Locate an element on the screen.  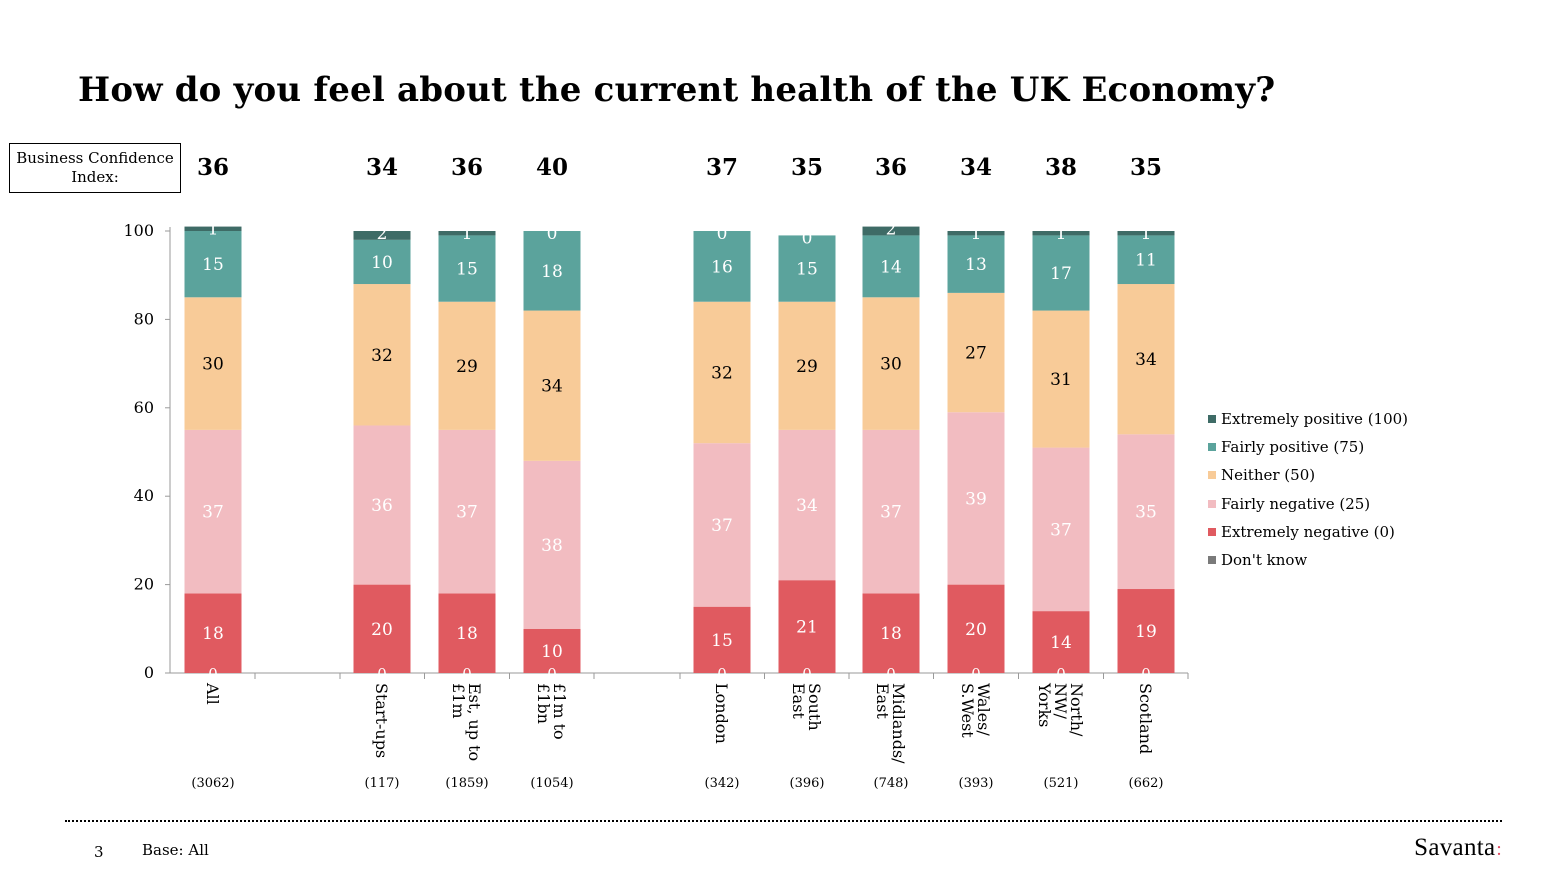
legend-item-extremely-positive: Extremely positive (100) is located at coordinates (1308, 419).